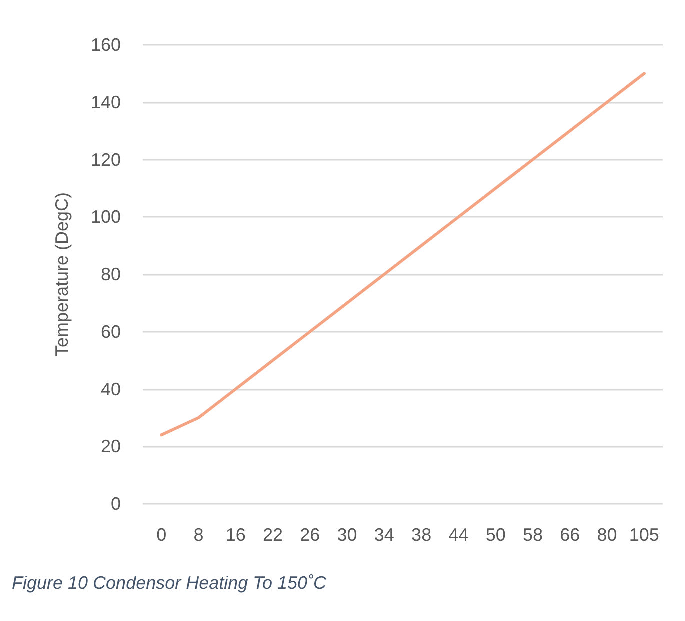 Image resolution: width=685 pixels, height=621 pixels. Describe the element at coordinates (199, 535) in the screenshot. I see `x-tick-label: 8` at that location.